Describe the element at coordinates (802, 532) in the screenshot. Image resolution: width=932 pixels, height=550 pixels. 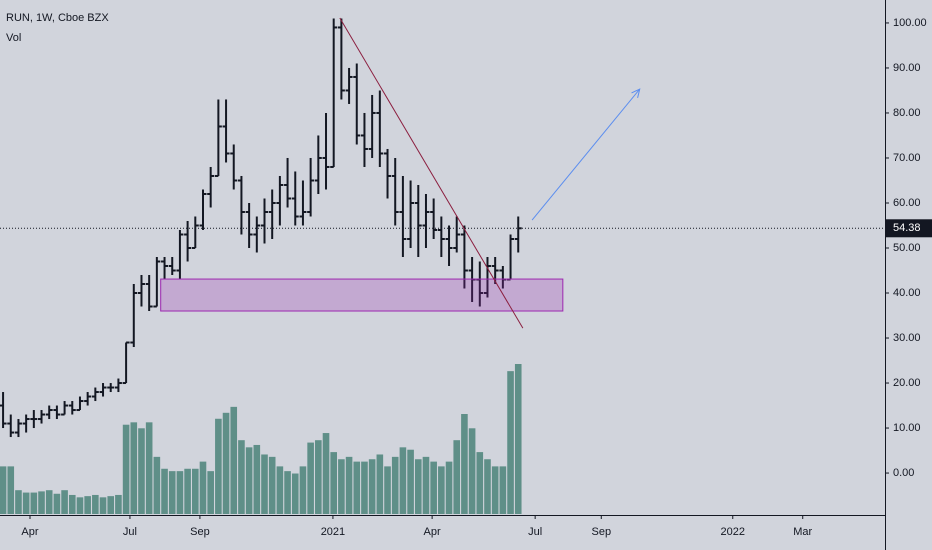
I see `x-tick-label: Mar` at that location.